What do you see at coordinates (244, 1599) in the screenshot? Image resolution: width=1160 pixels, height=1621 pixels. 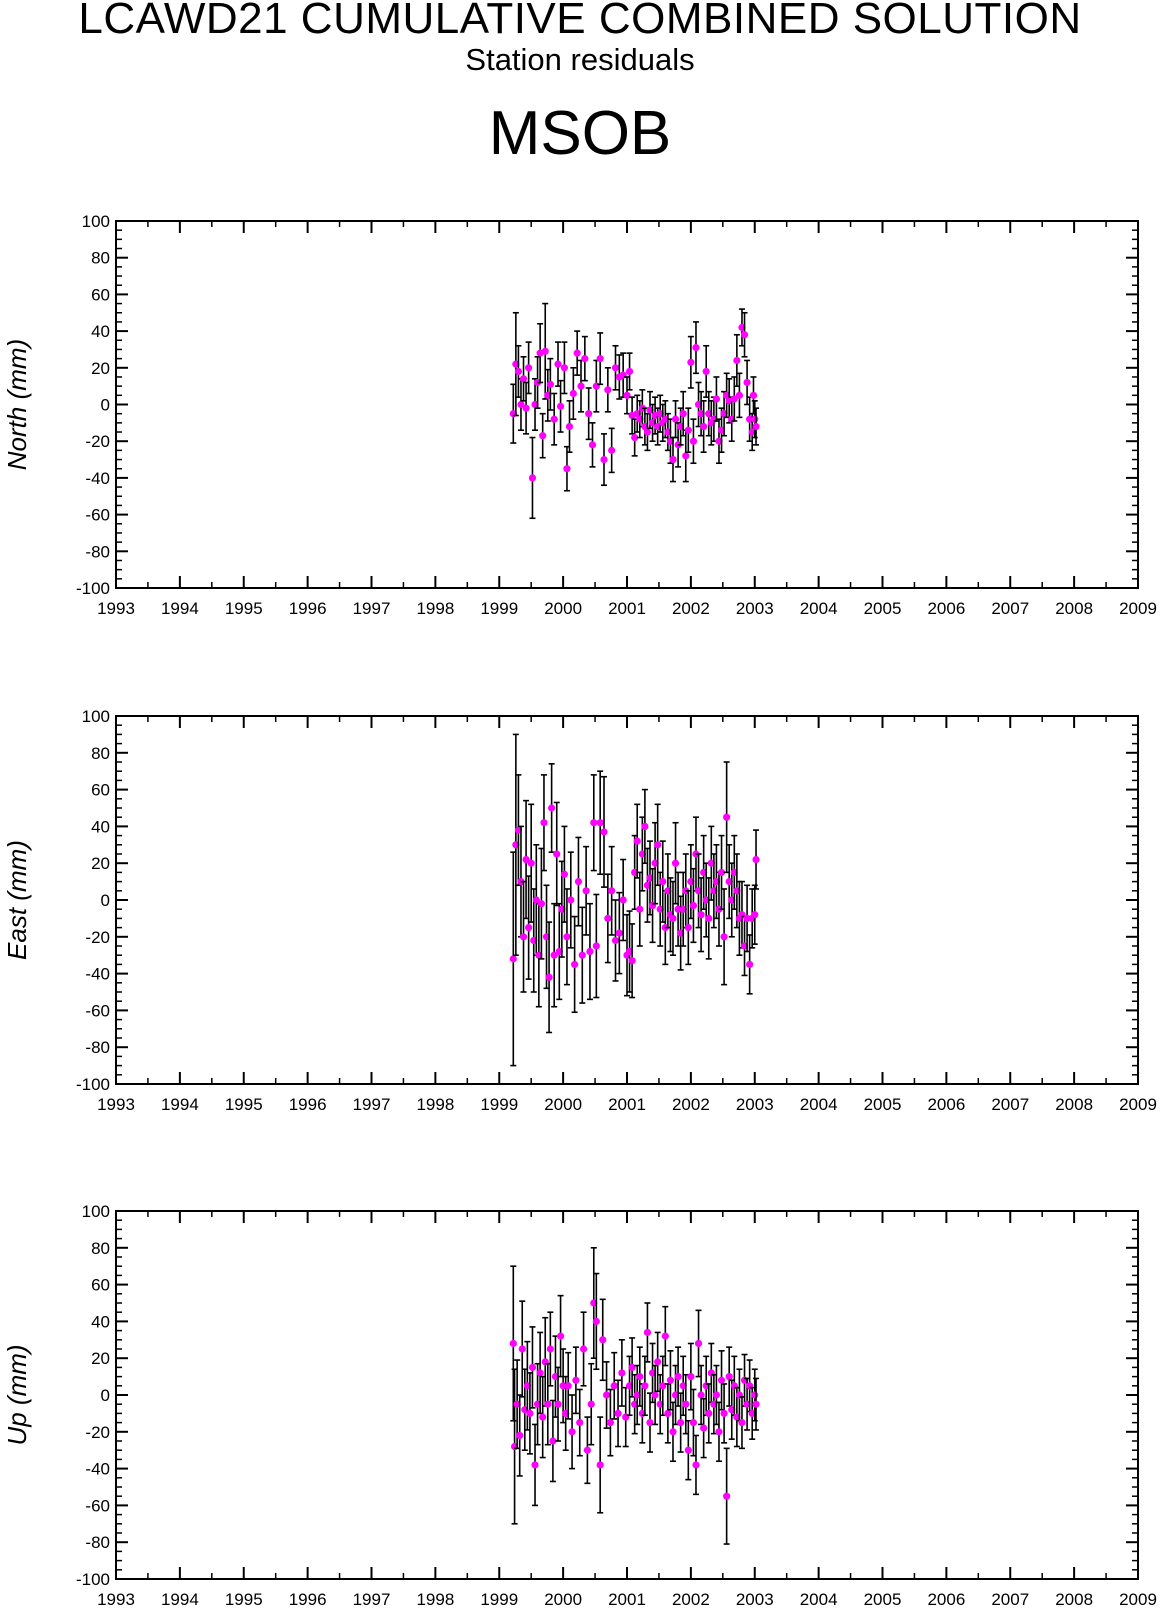 I see `x-tick-label: 1995` at bounding box center [244, 1599].